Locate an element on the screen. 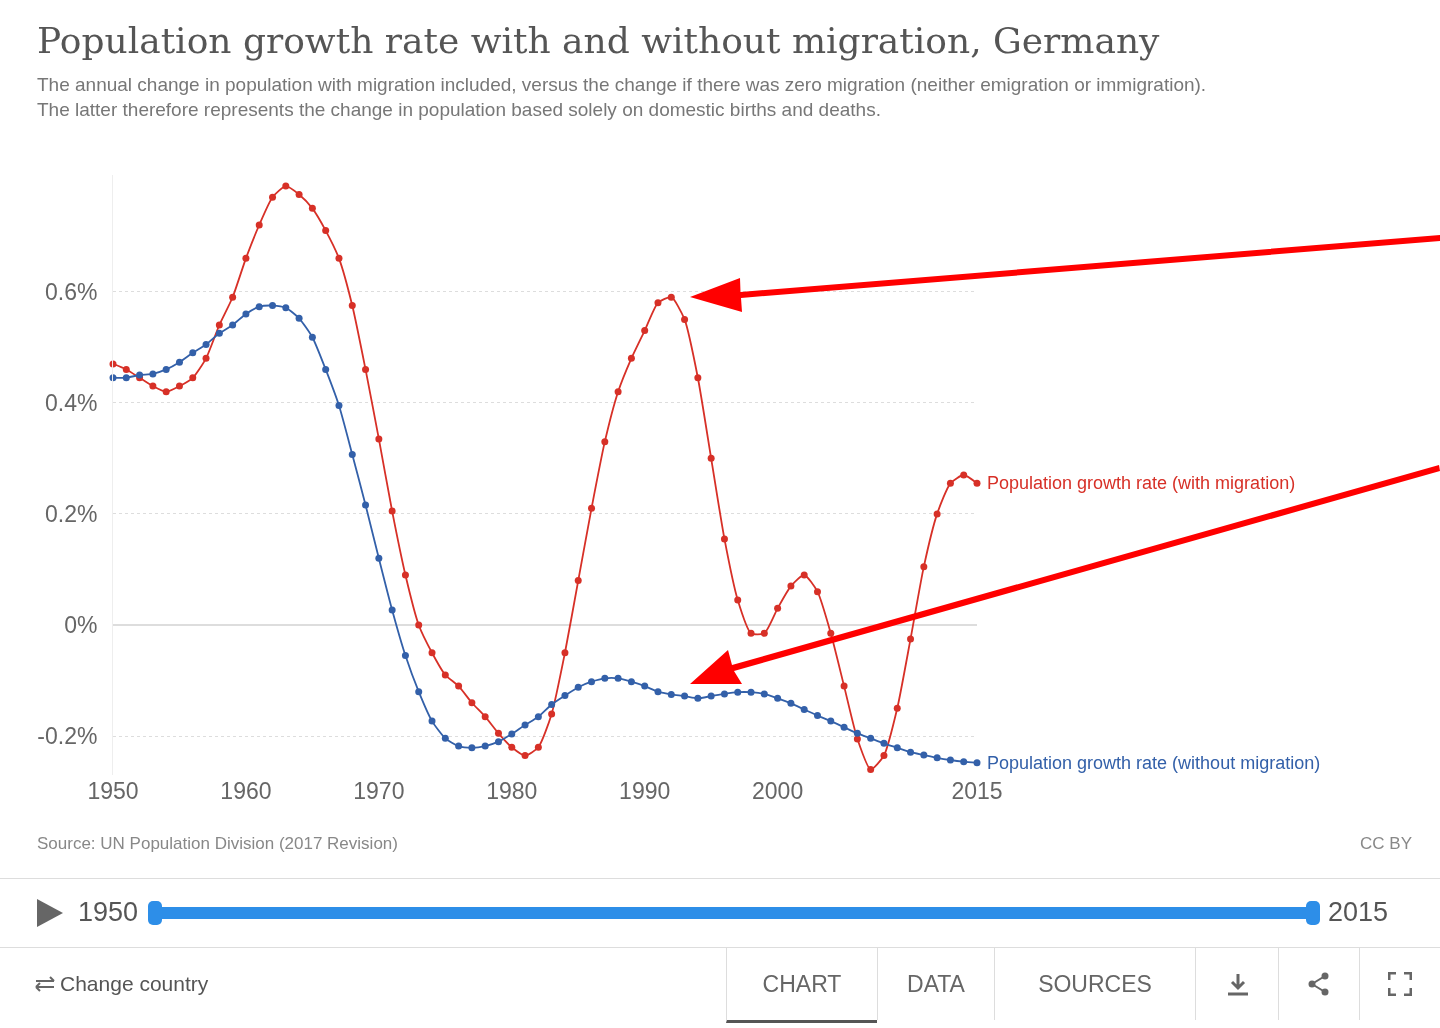 The image size is (1440, 1028). x-tick-label: 1970 is located at coordinates (379, 791).